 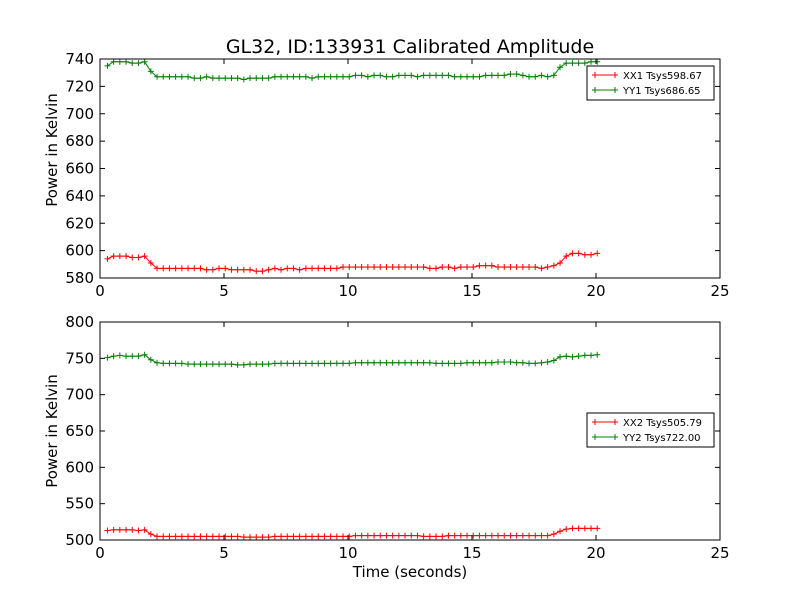 I want to click on y-axis-label-bottom: Power in Kelvin, so click(x=52, y=431).